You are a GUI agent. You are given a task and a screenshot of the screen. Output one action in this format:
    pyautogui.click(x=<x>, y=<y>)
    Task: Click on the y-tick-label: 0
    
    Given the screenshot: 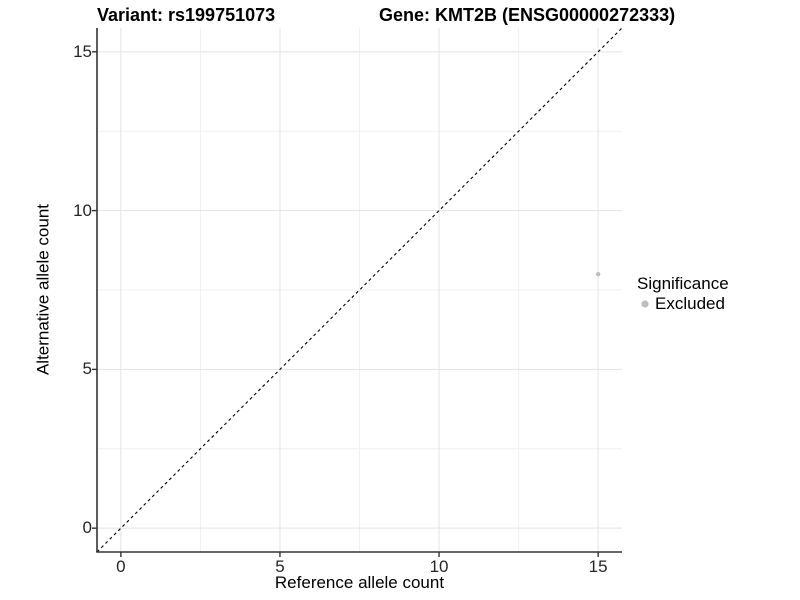 What is the action you would take?
    pyautogui.click(x=87, y=528)
    